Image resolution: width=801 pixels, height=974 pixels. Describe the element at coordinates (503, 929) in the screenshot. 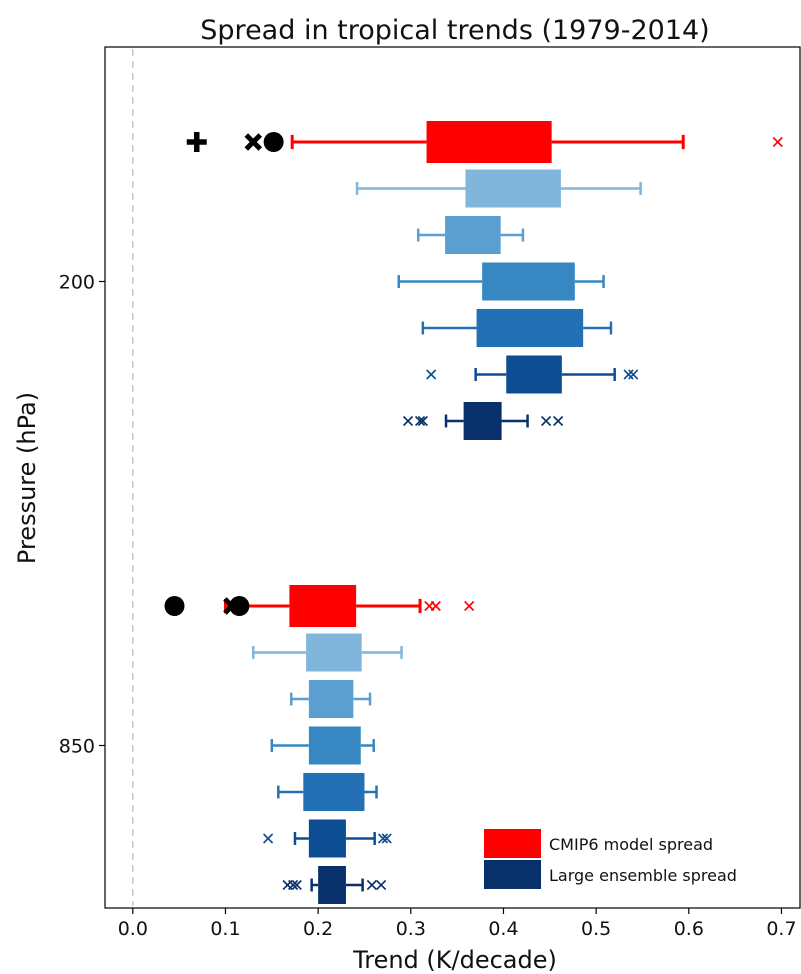

I see `x-tick-label: 0.4` at that location.